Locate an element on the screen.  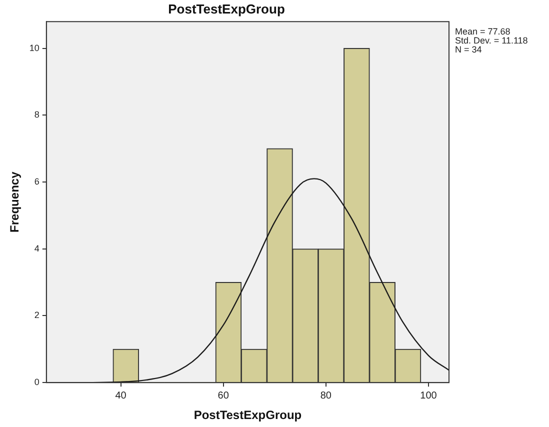
text: N = 34 is located at coordinates (468, 49).